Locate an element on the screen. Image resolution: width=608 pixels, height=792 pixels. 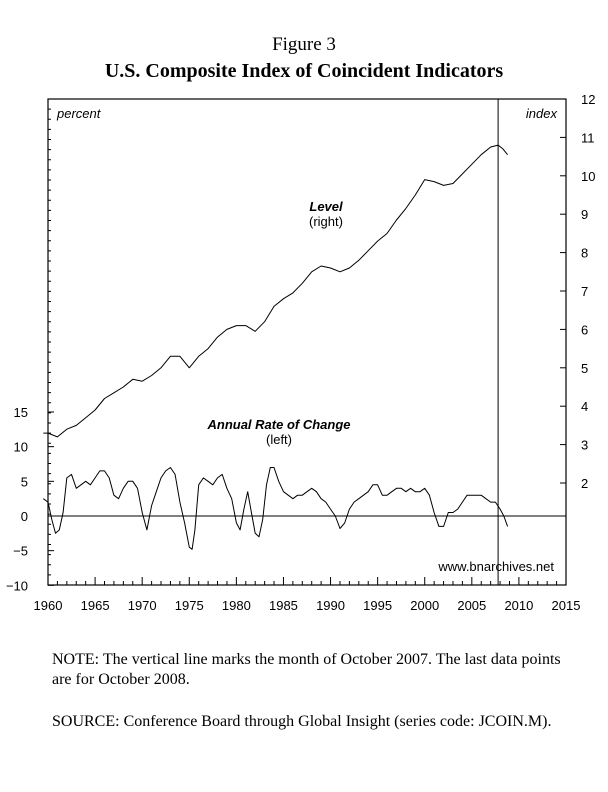
x-tick-label: 2005 is located at coordinates (471, 605).